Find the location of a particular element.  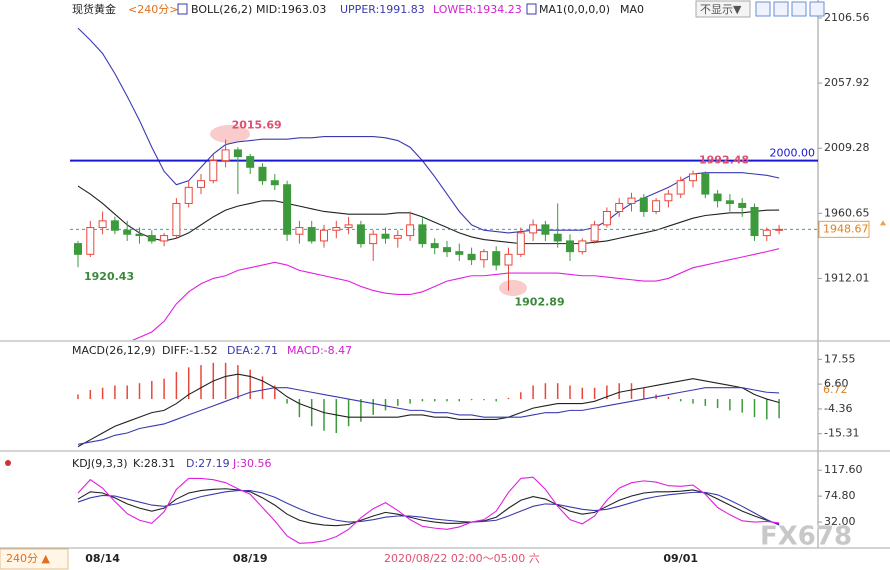

display-select is located at coordinates (723, 9).